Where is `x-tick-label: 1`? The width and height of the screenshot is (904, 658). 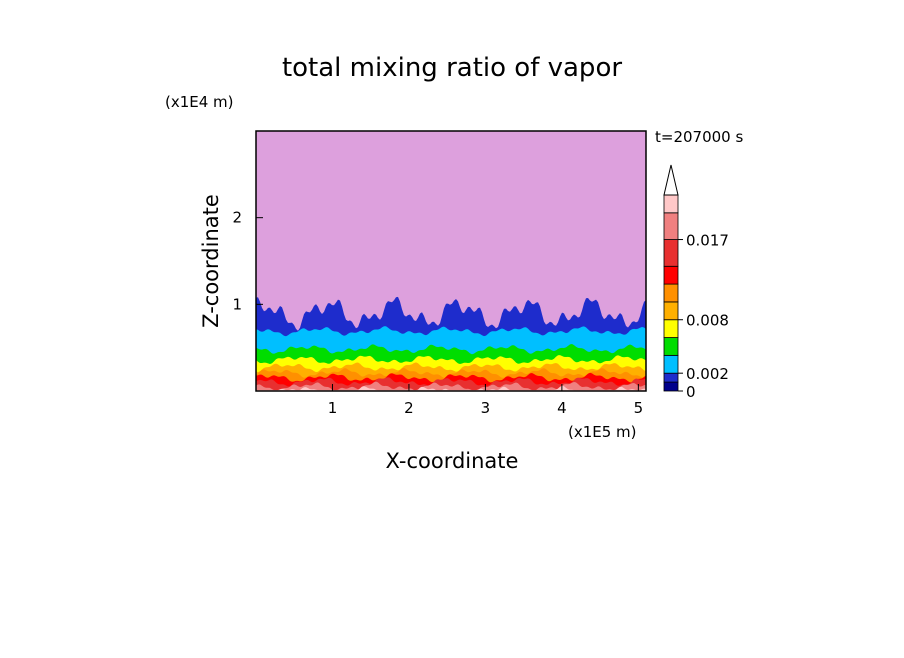
x-tick-label: 1 is located at coordinates (333, 408).